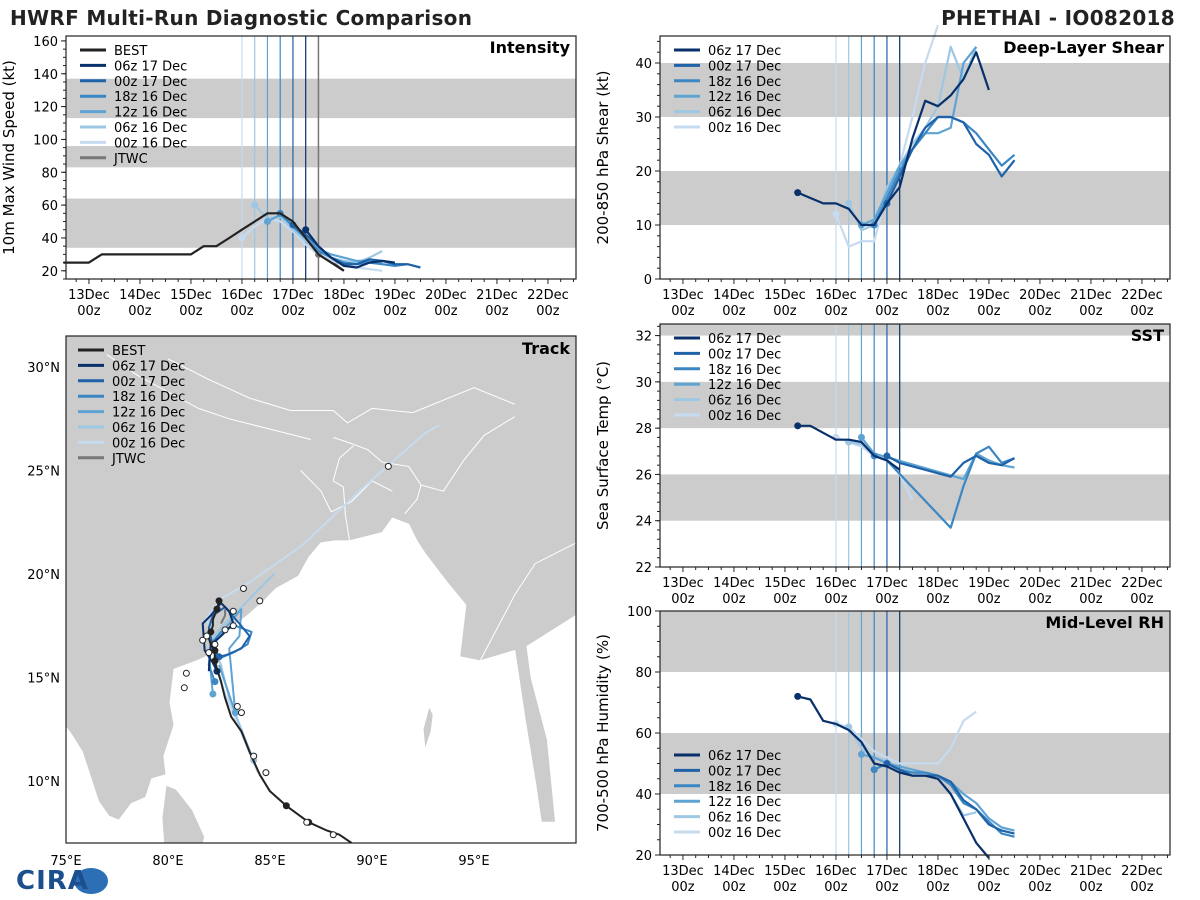 This screenshot has width=1200, height=900. Describe the element at coordinates (1083, 47) in the screenshot. I see `chart-title: Deep-Layer Shear` at that location.